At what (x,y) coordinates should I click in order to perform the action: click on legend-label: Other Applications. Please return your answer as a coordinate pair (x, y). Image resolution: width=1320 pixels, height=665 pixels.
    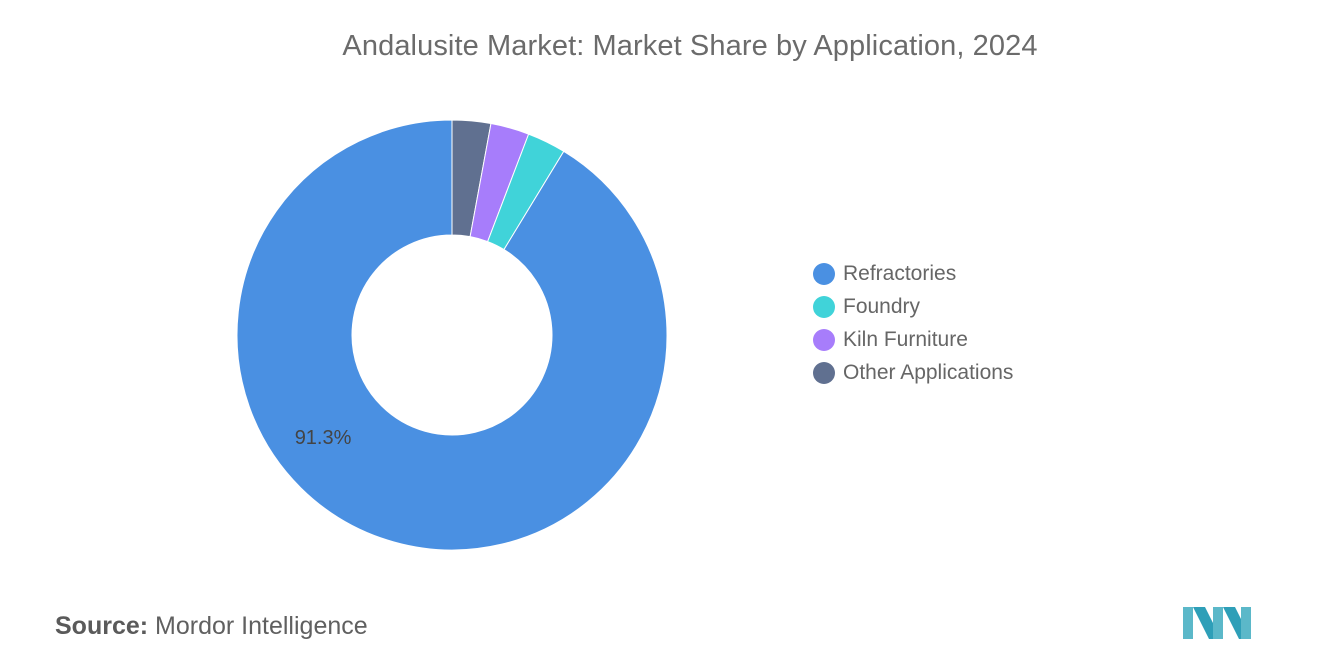
    Looking at the image, I should click on (928, 372).